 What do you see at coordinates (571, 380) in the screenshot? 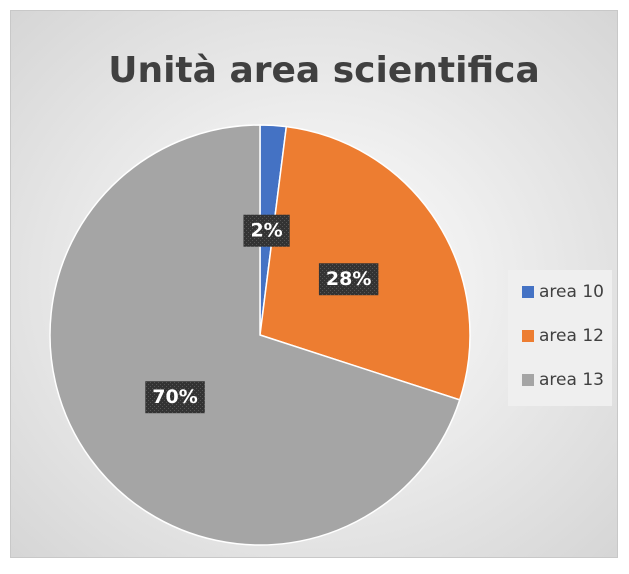
I see `legend-label: area 13` at bounding box center [571, 380].